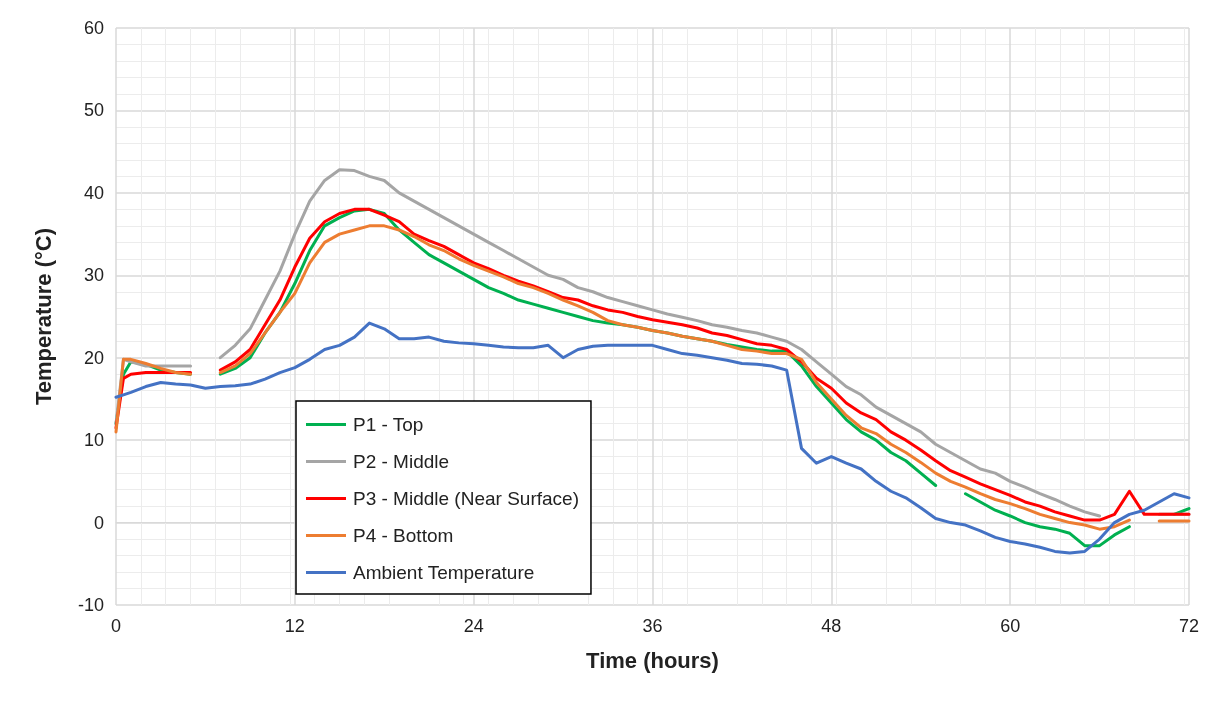  Describe the element at coordinates (652, 660) in the screenshot. I see `x-axis-title: Time (hours)` at that location.